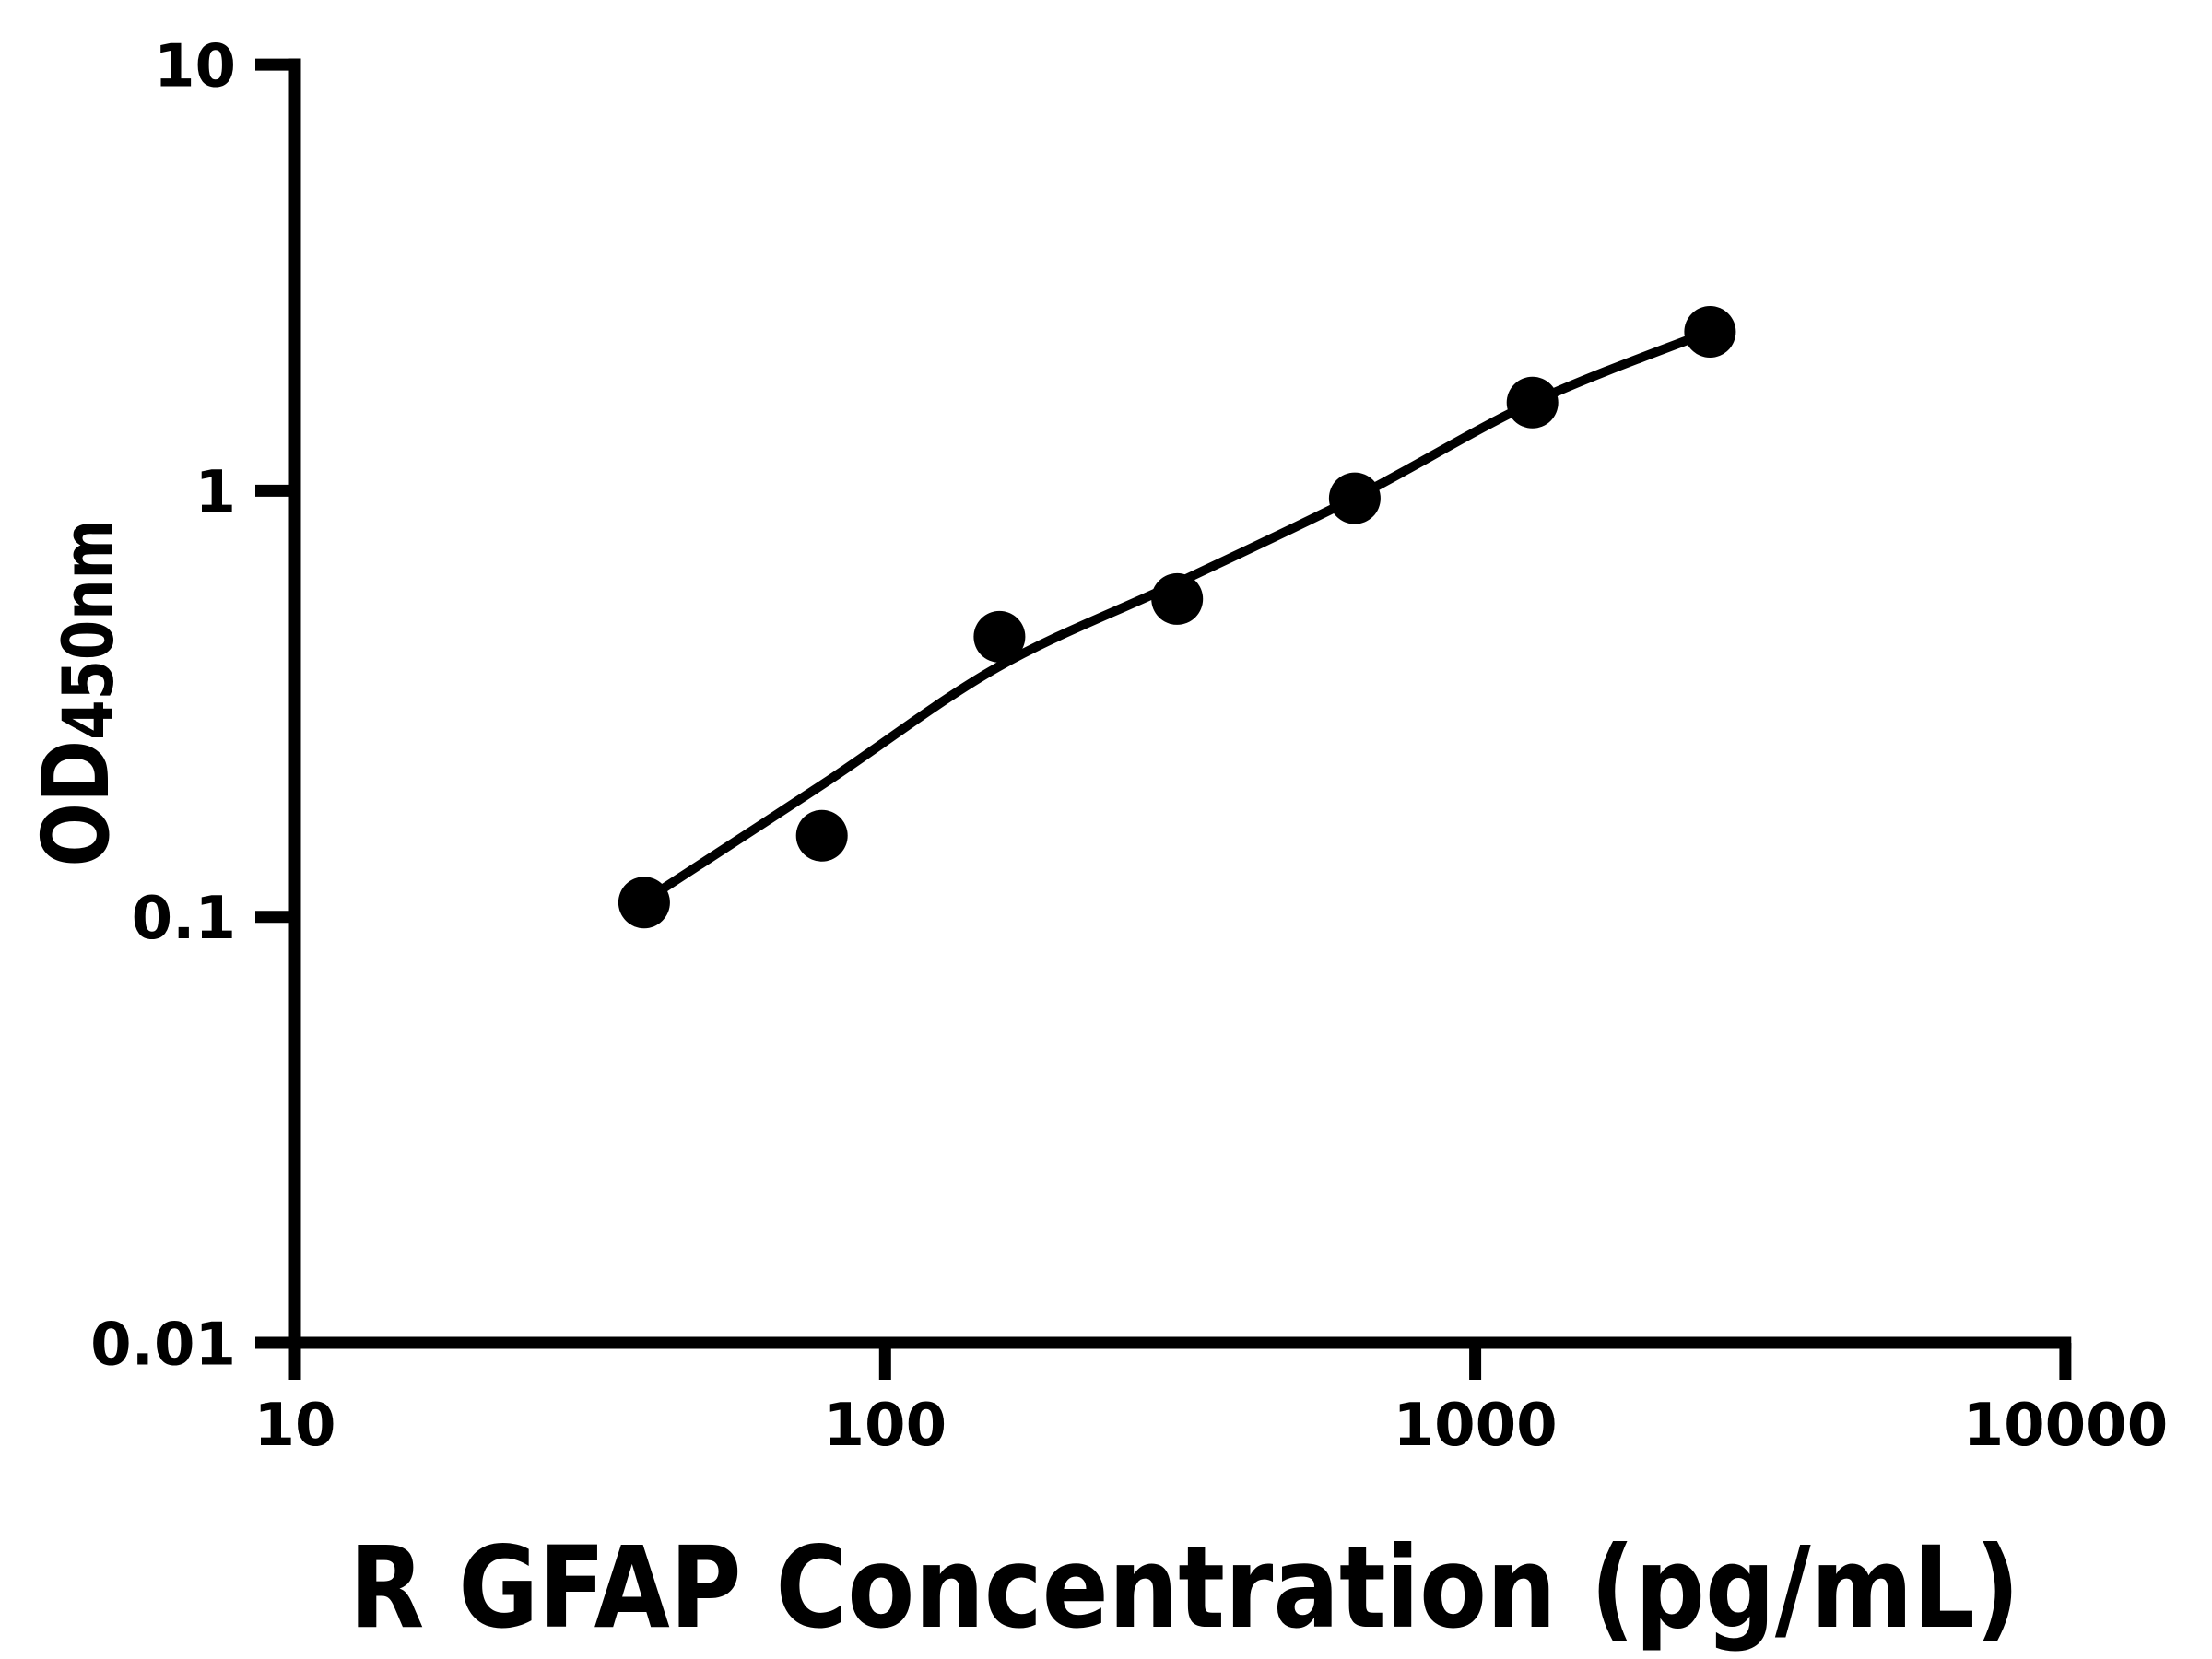  Describe the element at coordinates (294, 1426) in the screenshot. I see `x-tick-label: 10` at that location.